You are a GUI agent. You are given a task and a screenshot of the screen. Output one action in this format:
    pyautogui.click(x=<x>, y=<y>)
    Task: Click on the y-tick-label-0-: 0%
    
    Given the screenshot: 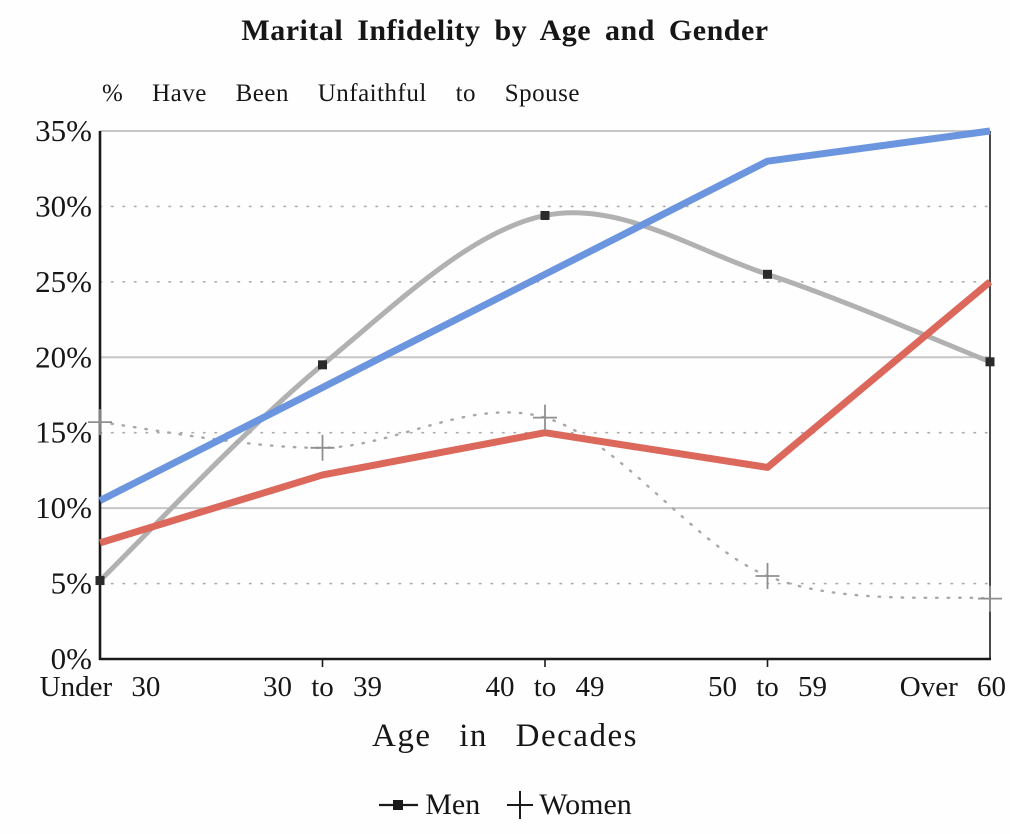 What is the action you would take?
    pyautogui.click(x=71, y=658)
    